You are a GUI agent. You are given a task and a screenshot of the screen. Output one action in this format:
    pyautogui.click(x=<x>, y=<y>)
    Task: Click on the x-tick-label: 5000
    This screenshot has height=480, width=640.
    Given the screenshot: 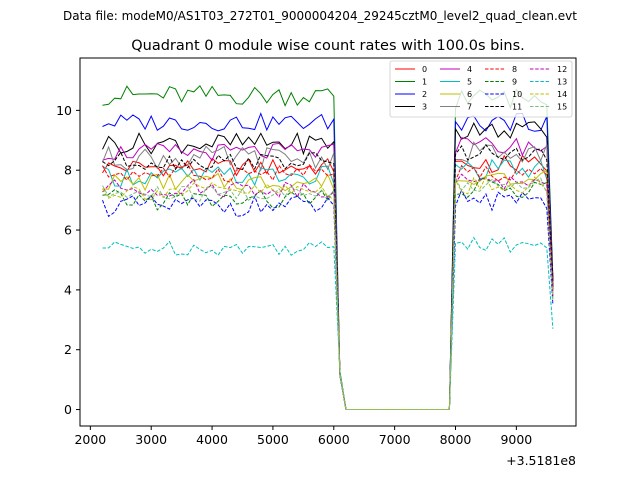 What is the action you would take?
    pyautogui.click(x=273, y=439)
    